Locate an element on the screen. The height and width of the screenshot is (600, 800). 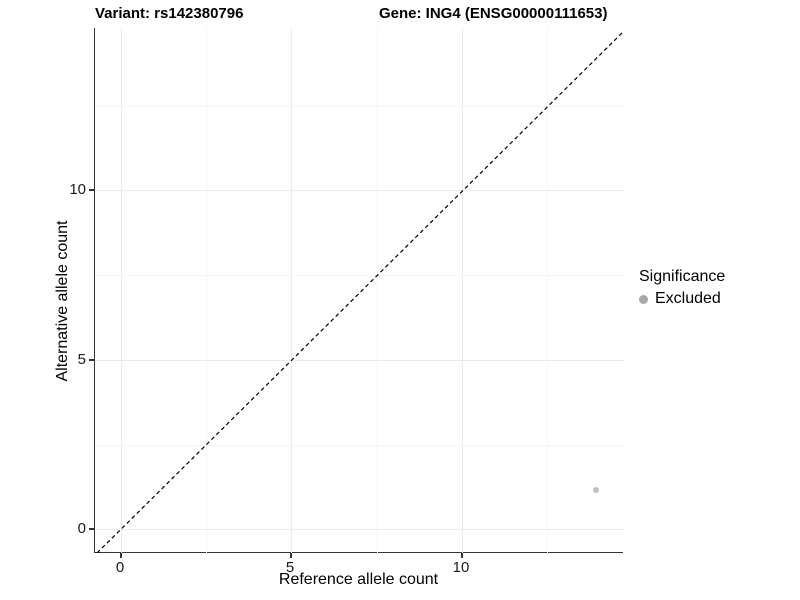
legend-item-excluded: Excluded is located at coordinates (682, 299).